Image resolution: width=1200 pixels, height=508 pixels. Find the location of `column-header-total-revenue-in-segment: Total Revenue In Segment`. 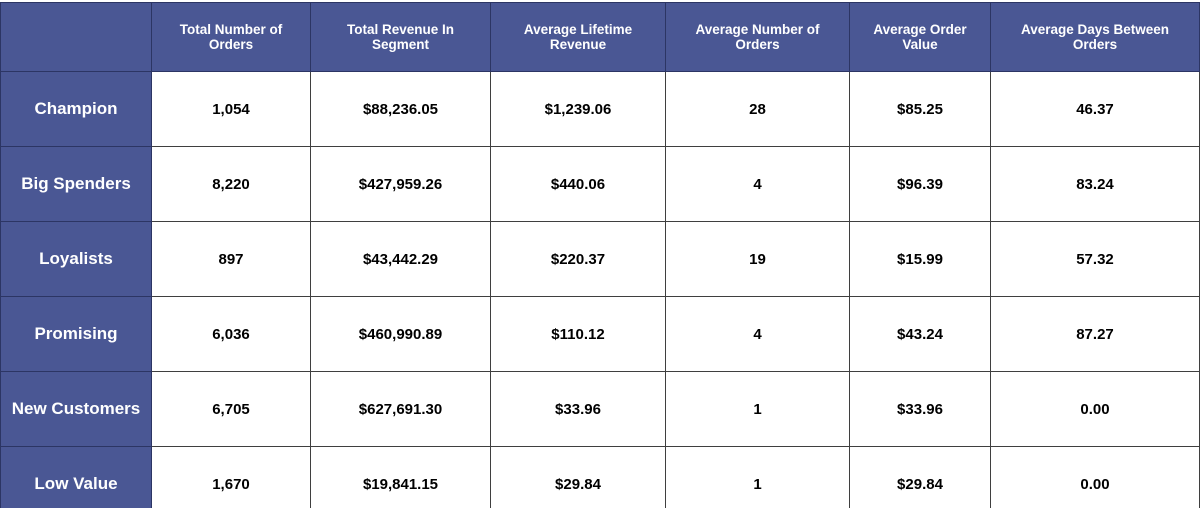

column-header-total-revenue-in-segment: Total Revenue In Segment is located at coordinates (400, 37).